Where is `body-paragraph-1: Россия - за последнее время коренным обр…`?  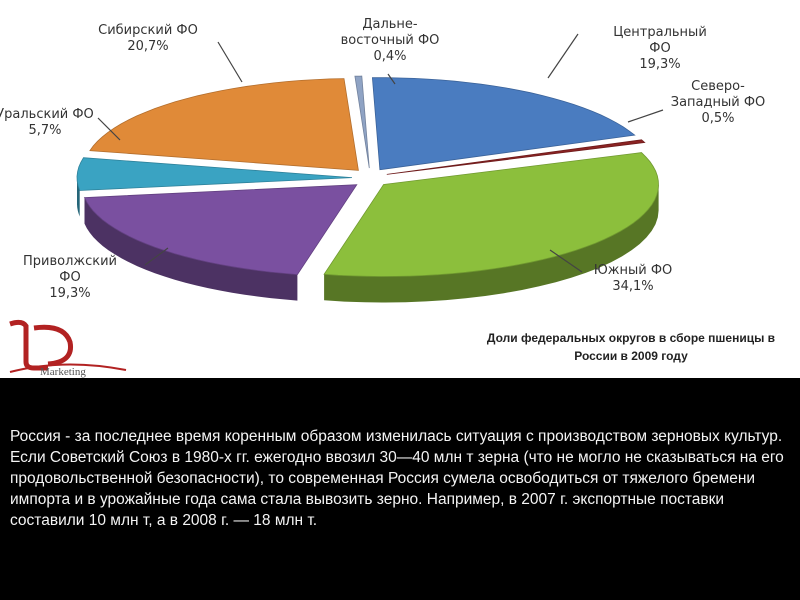 body-paragraph-1: Россия - за последнее время коренным обр… is located at coordinates (396, 436).